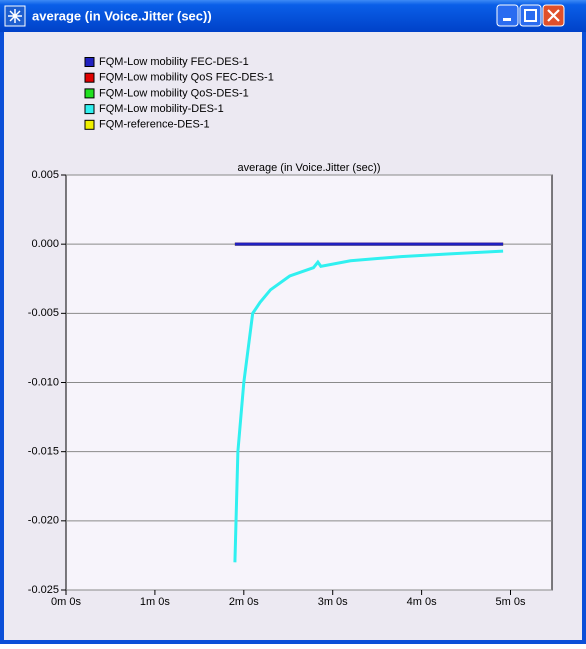 The image size is (586, 649). I want to click on maximize-button, so click(530, 15).